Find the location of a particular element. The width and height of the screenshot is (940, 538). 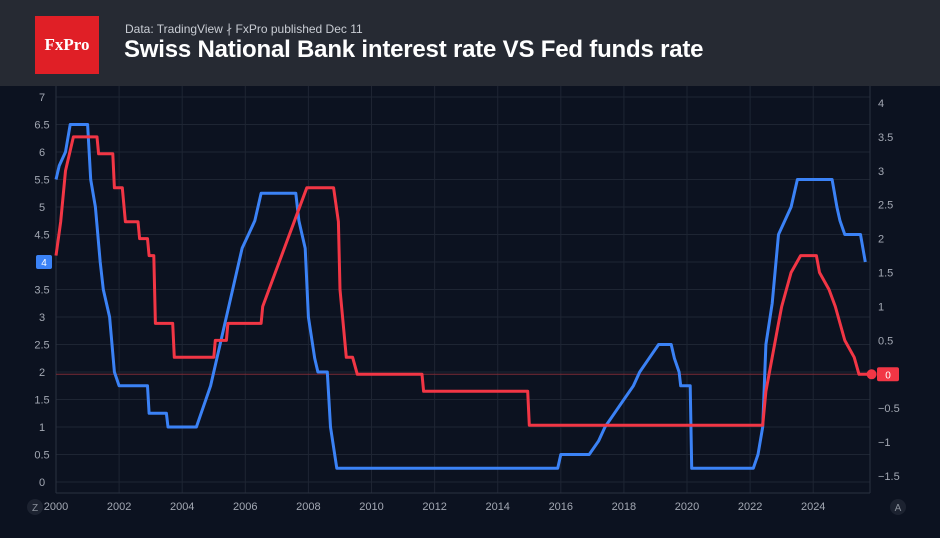

x-tick-label: 2016 is located at coordinates (561, 507).